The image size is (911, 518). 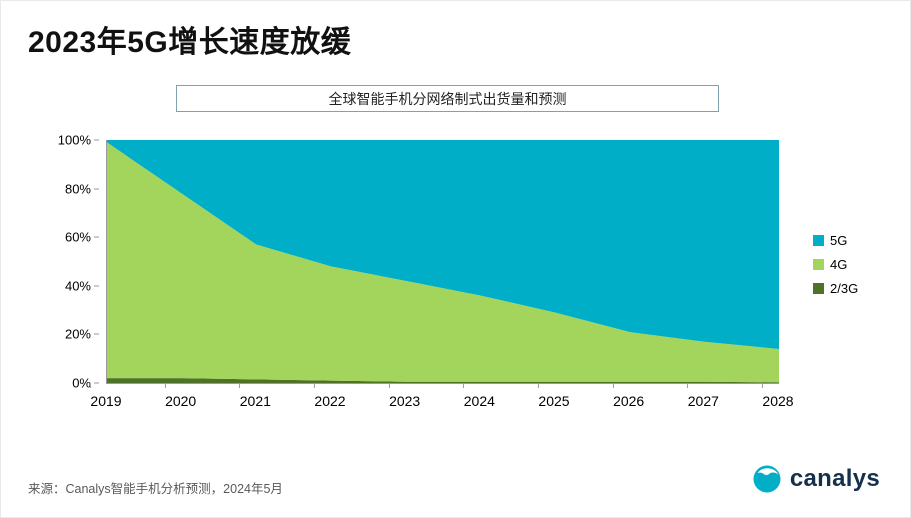 I want to click on x-tick-label: 2021, so click(x=255, y=396).